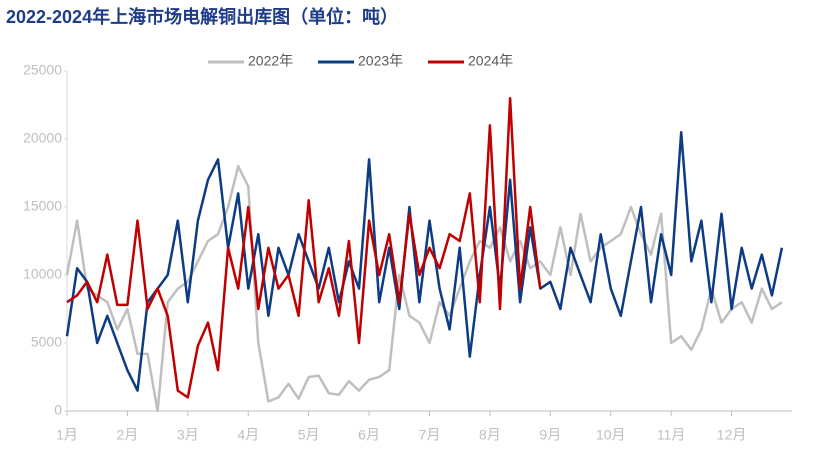 The image size is (815, 466). Describe the element at coordinates (248, 435) in the screenshot. I see `x-tick-label: 4月` at that location.